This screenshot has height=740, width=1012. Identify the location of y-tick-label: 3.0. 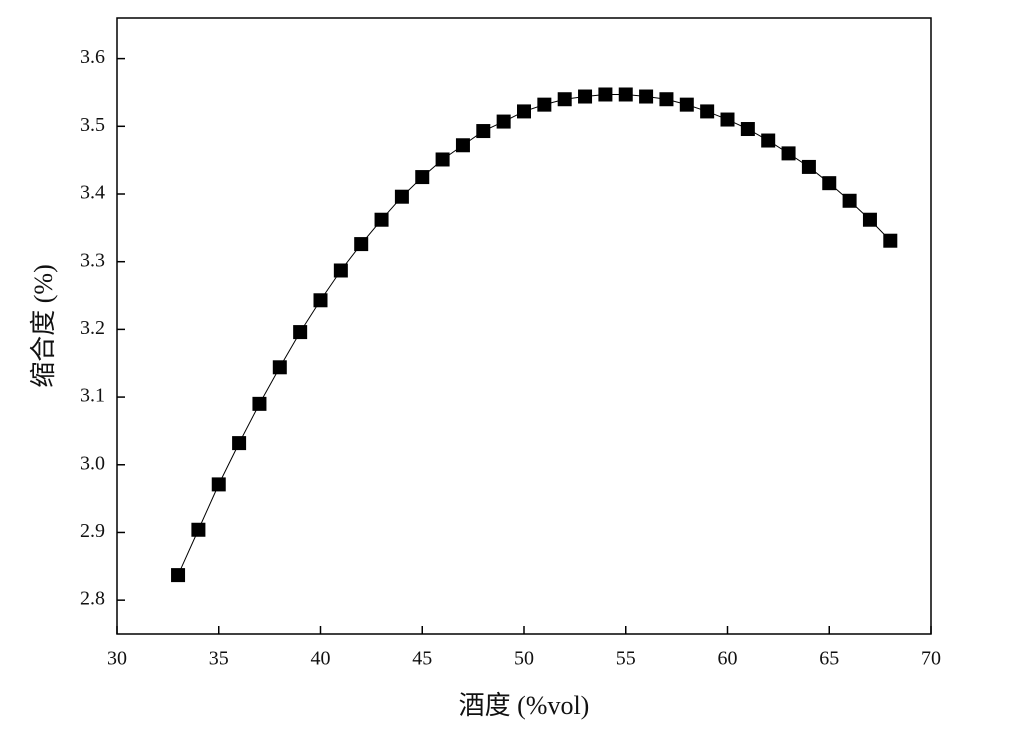
(92, 463).